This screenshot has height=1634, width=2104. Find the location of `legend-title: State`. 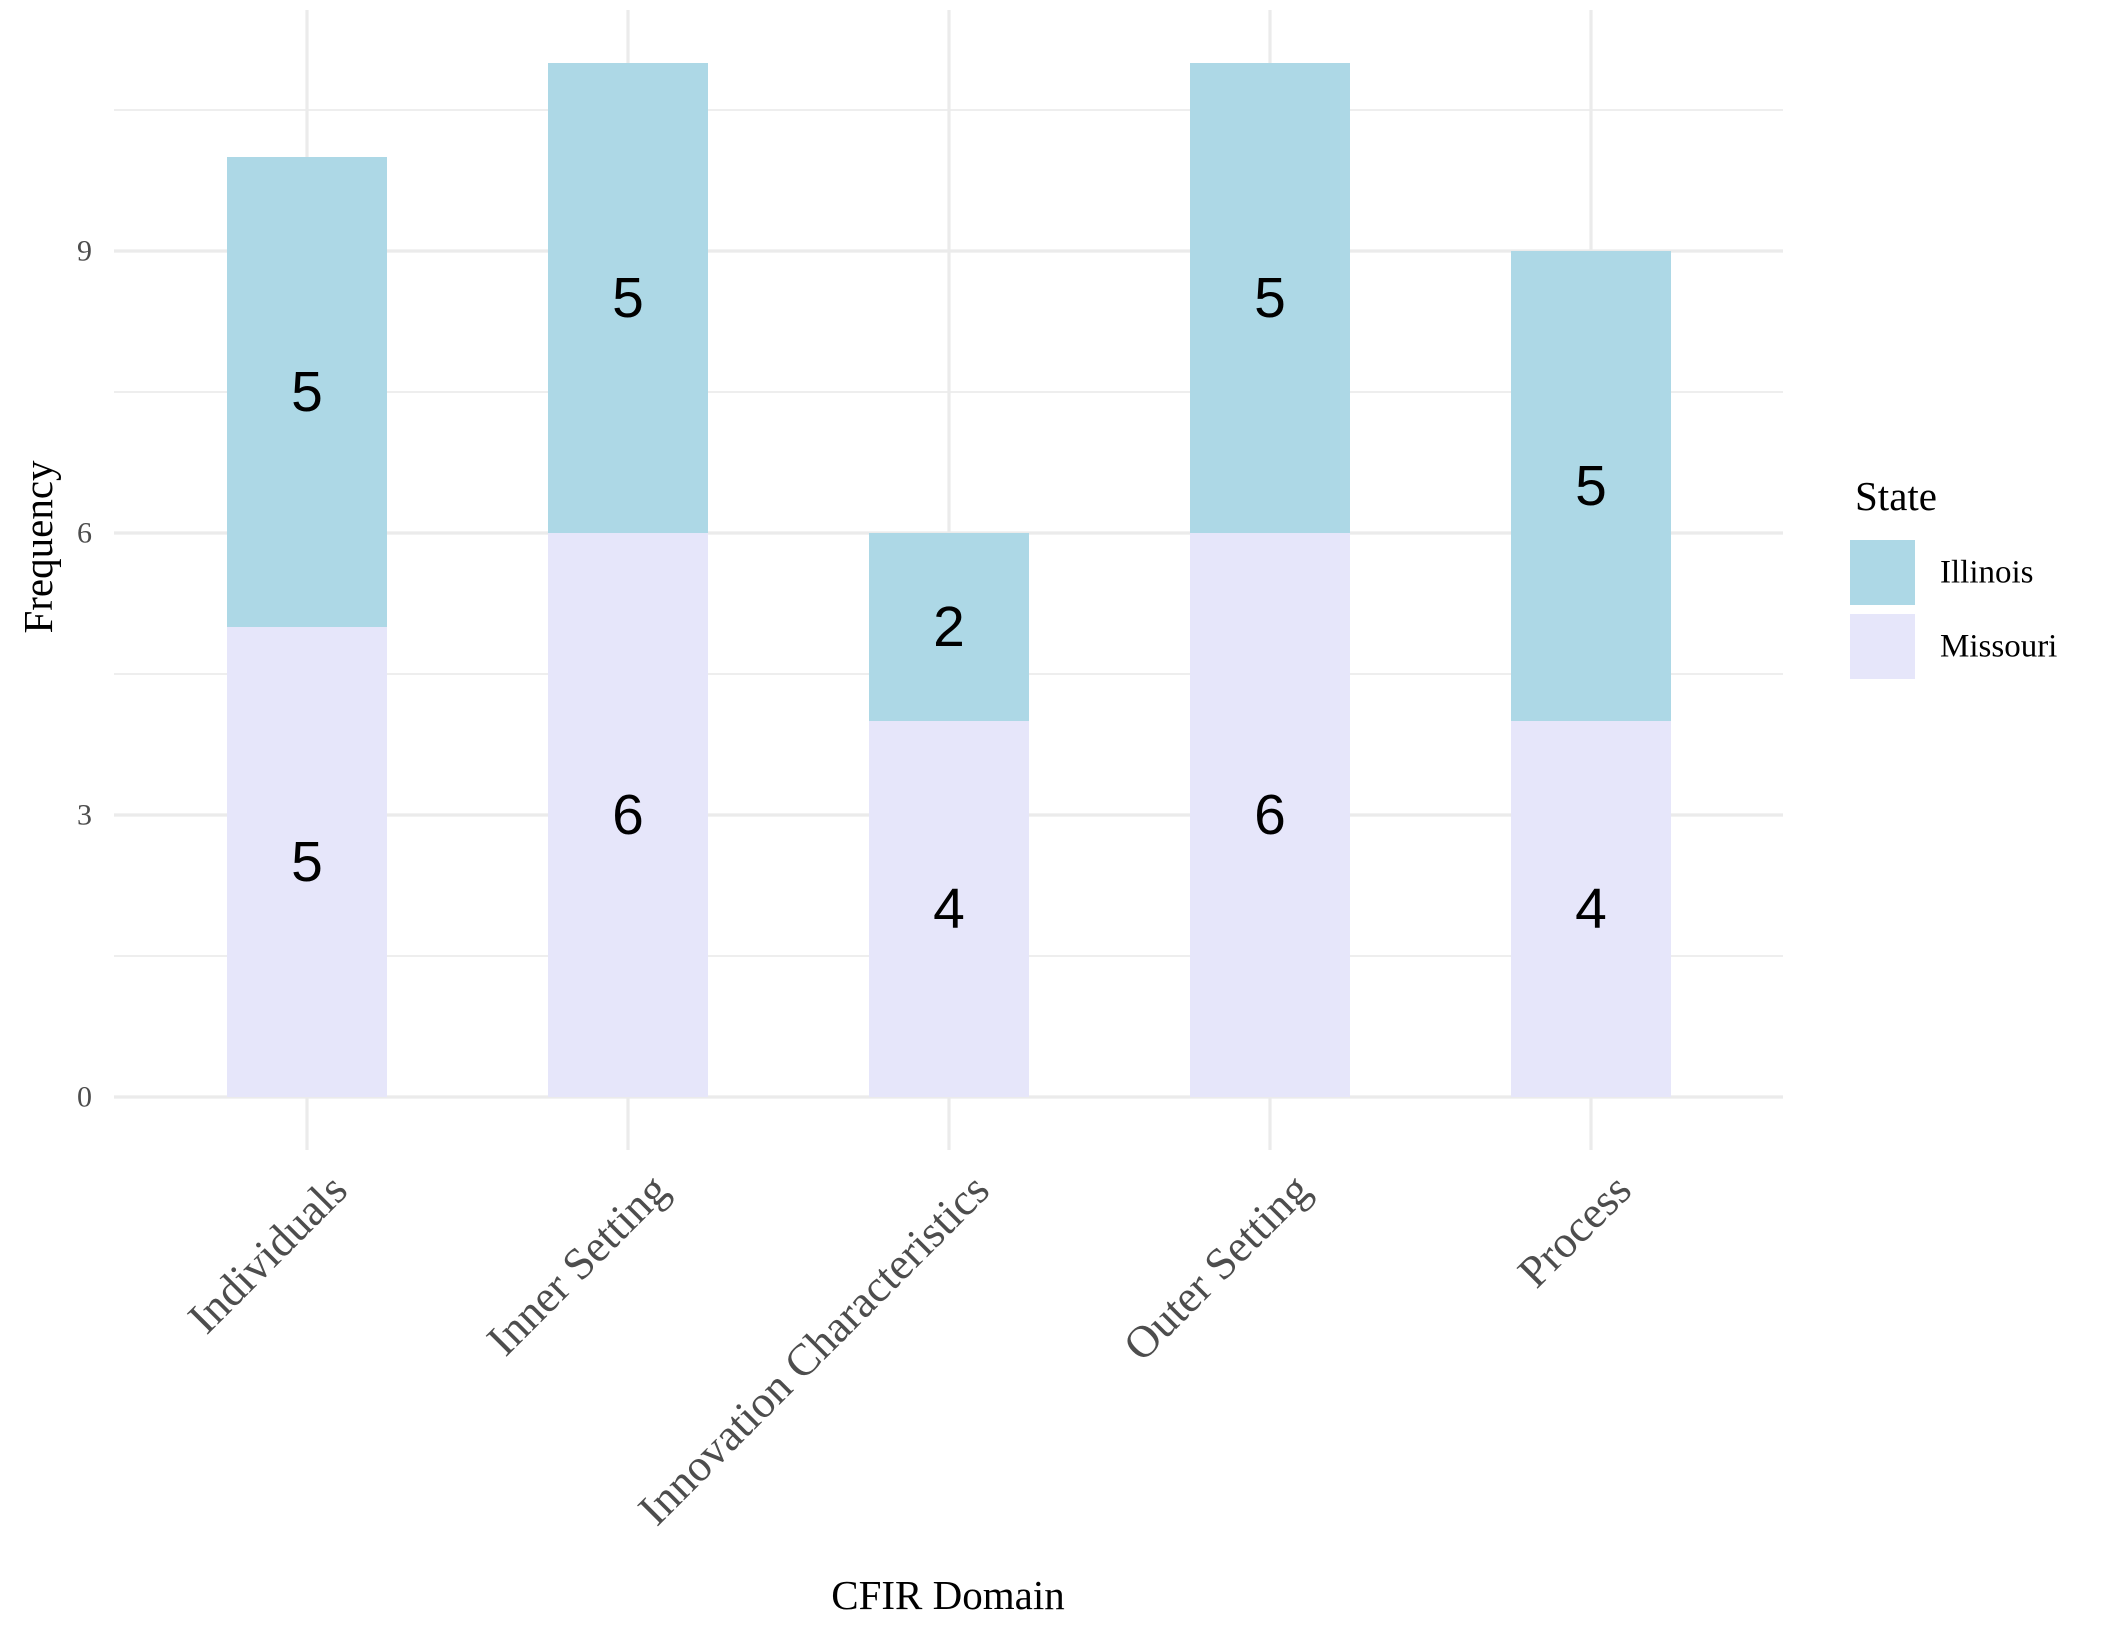

legend-title: State is located at coordinates (1896, 496).